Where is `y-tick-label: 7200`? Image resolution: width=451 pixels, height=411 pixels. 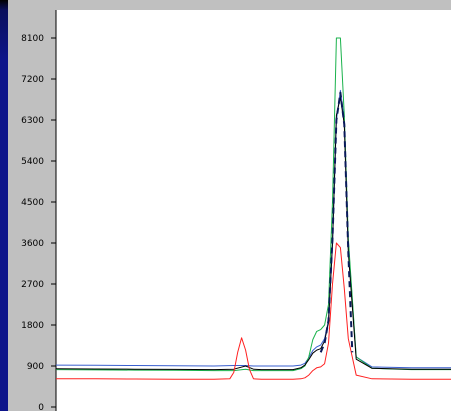 y-tick-label: 7200 is located at coordinates (32, 80).